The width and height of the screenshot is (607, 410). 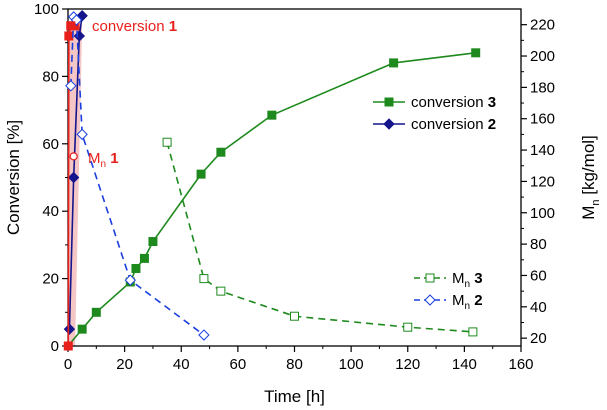 I want to click on x-tick-label: 0, so click(x=68, y=364).